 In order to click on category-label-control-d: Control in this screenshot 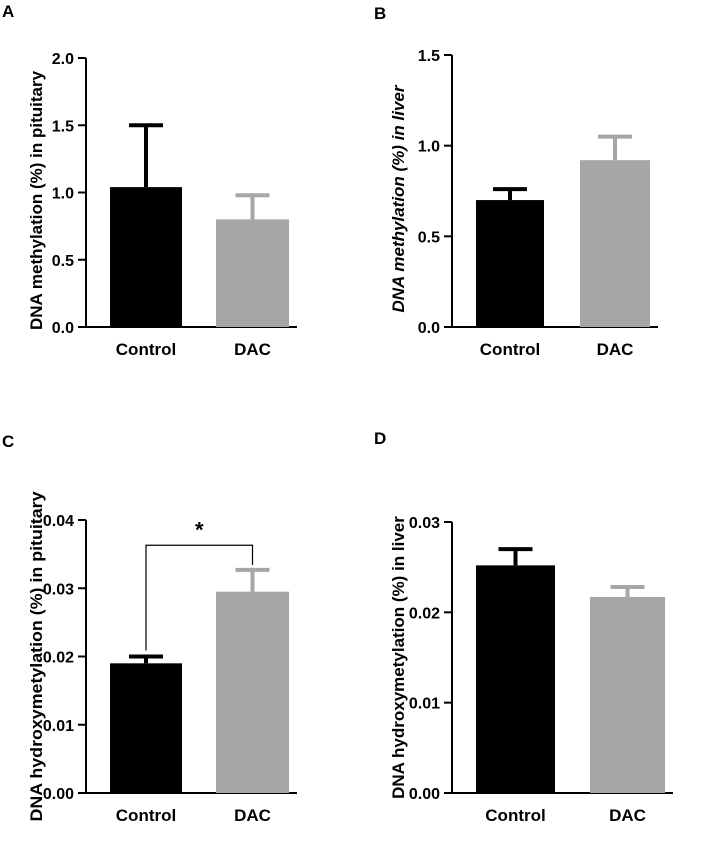, I will do `click(515, 815)`.